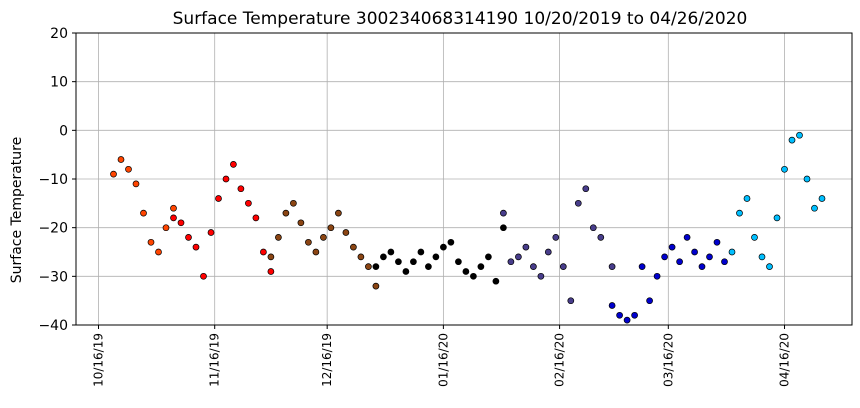  Describe the element at coordinates (53, 326) in the screenshot. I see `y-tick-label: −40` at that location.